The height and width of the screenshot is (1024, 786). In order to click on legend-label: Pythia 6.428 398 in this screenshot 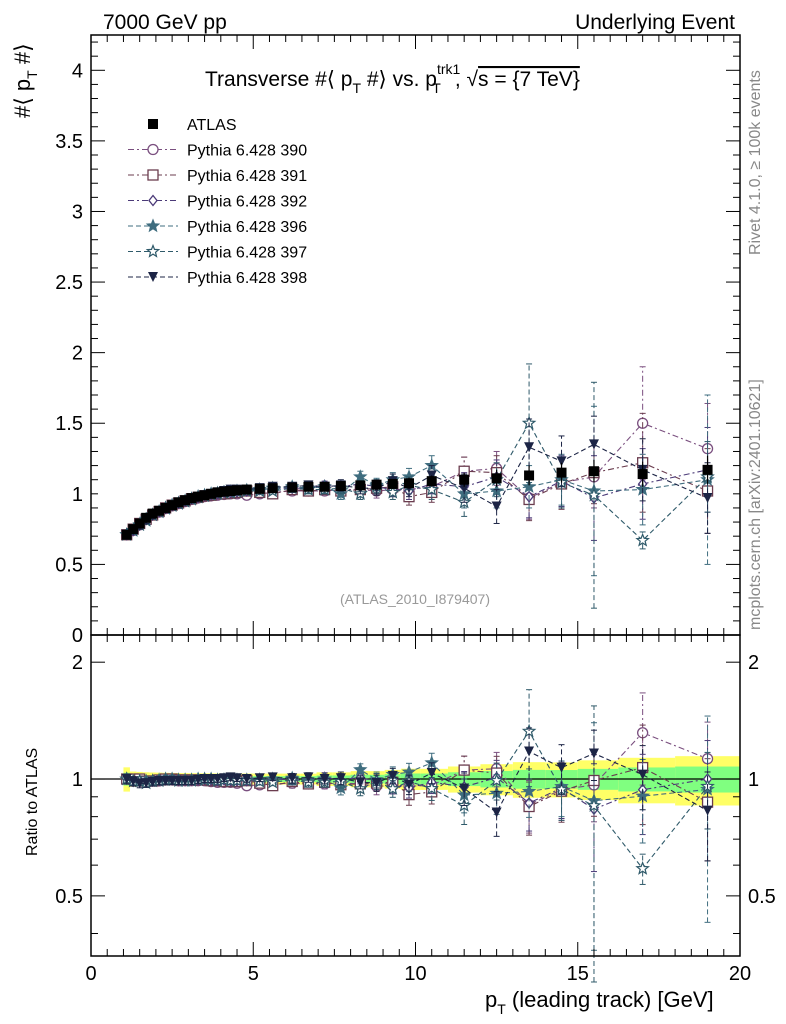, I will do `click(247, 278)`.